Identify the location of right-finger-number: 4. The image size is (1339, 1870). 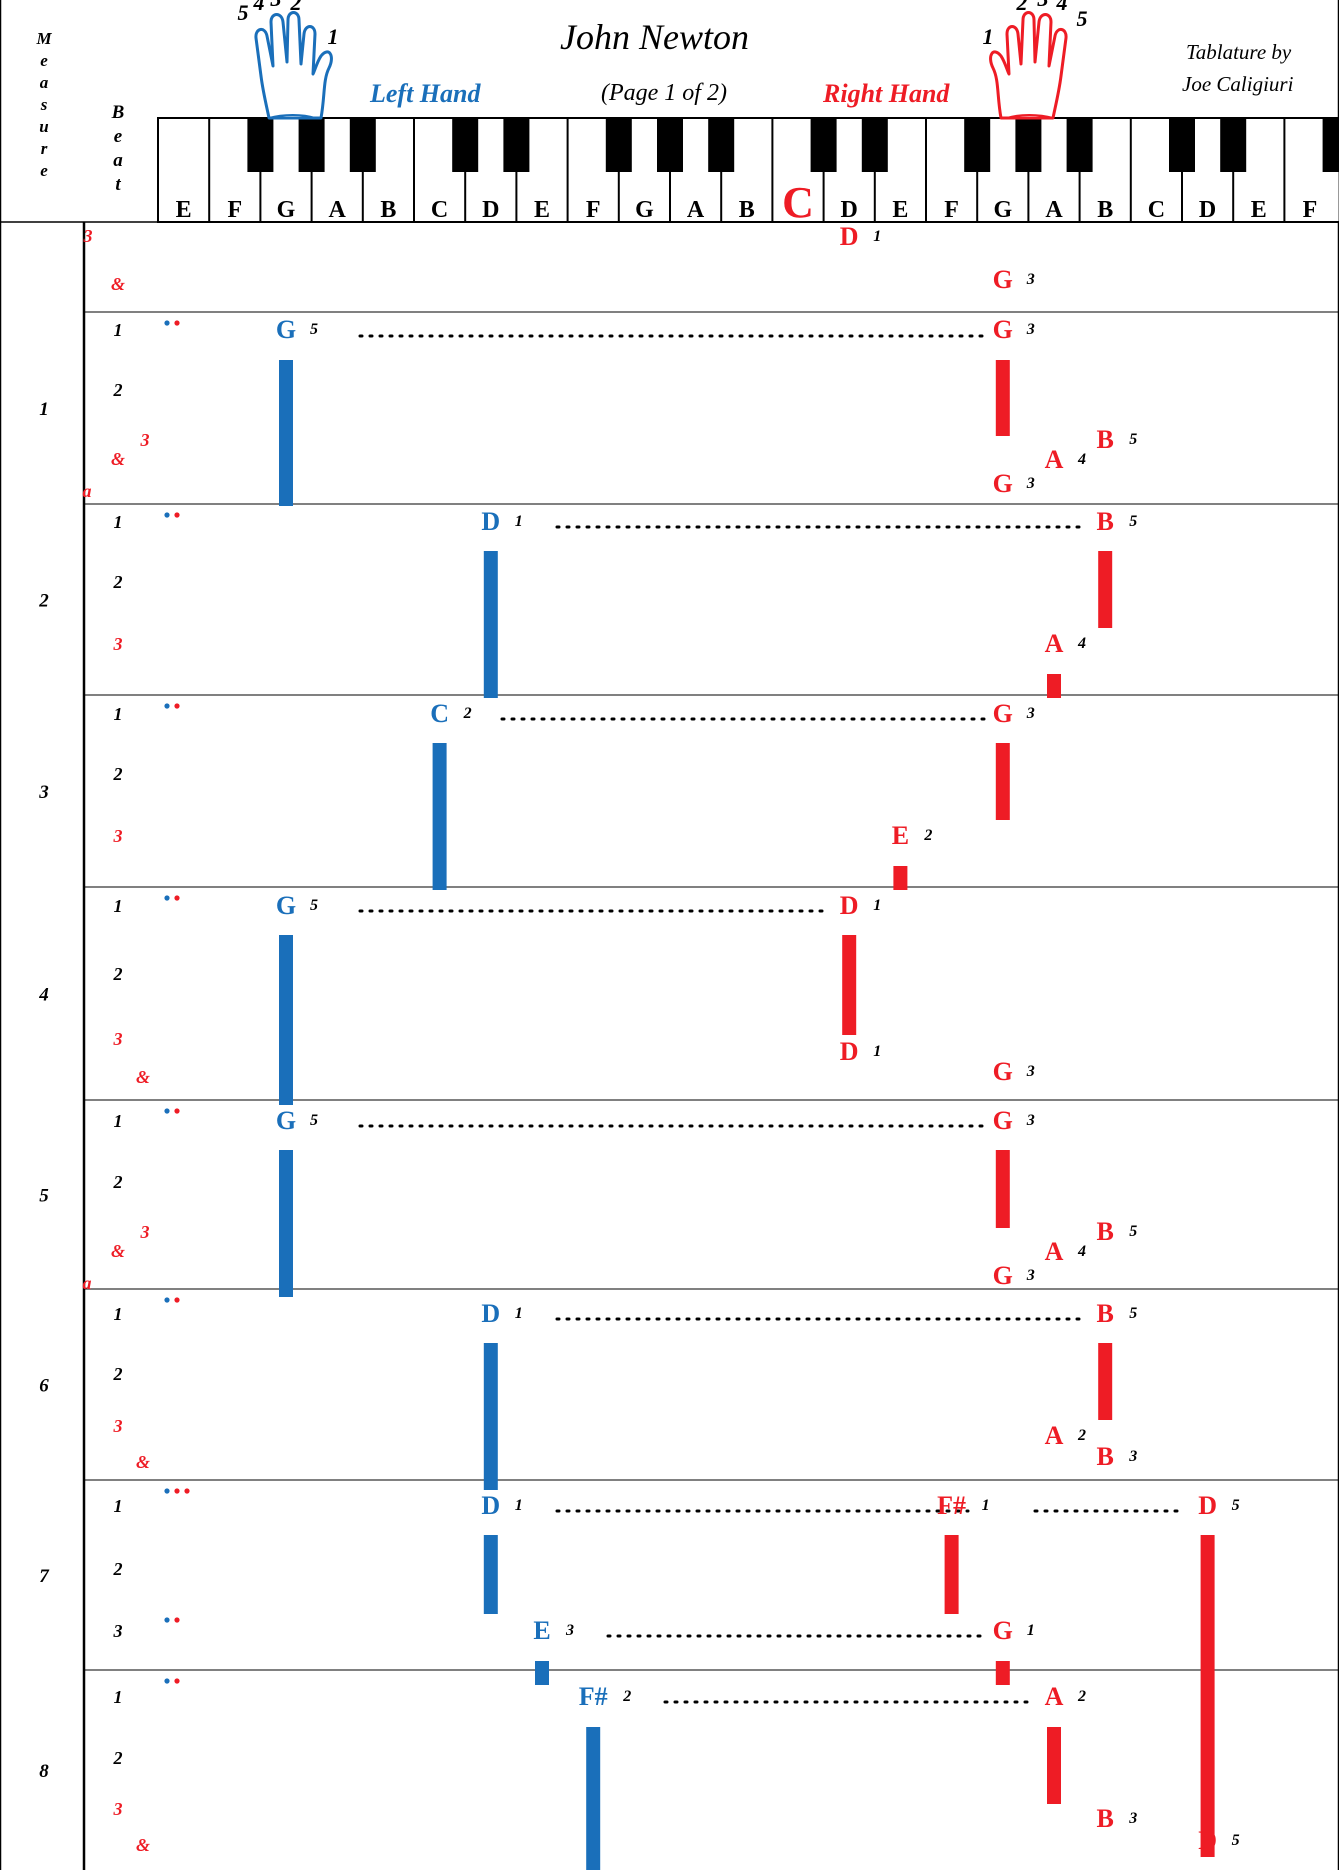
(1062, 7).